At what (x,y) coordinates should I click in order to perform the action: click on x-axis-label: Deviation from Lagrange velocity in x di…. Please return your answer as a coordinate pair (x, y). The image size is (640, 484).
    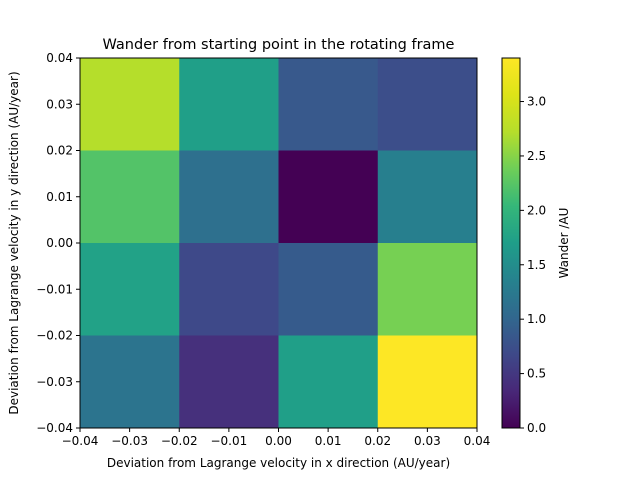
    Looking at the image, I should click on (278, 463).